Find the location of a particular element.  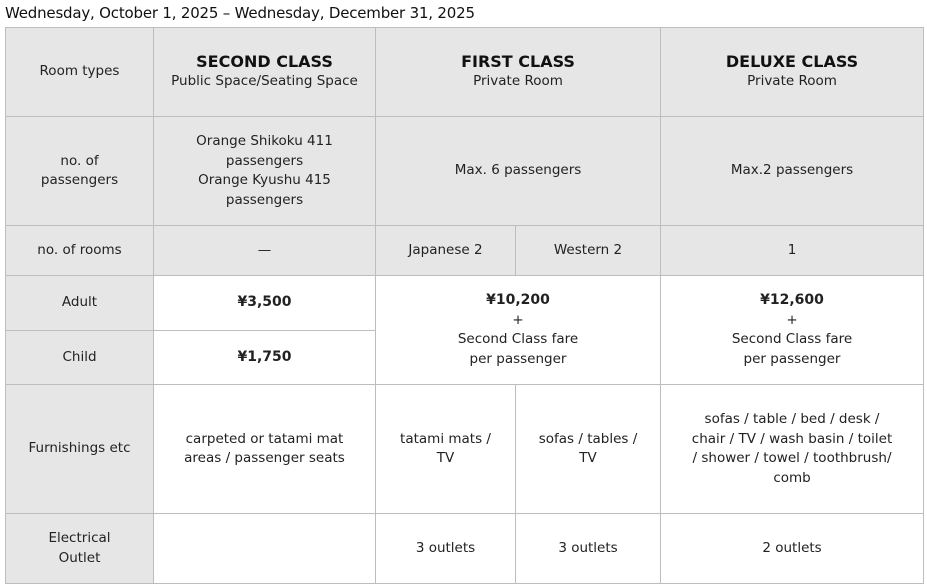

row-label-child: Child is located at coordinates (79, 357).